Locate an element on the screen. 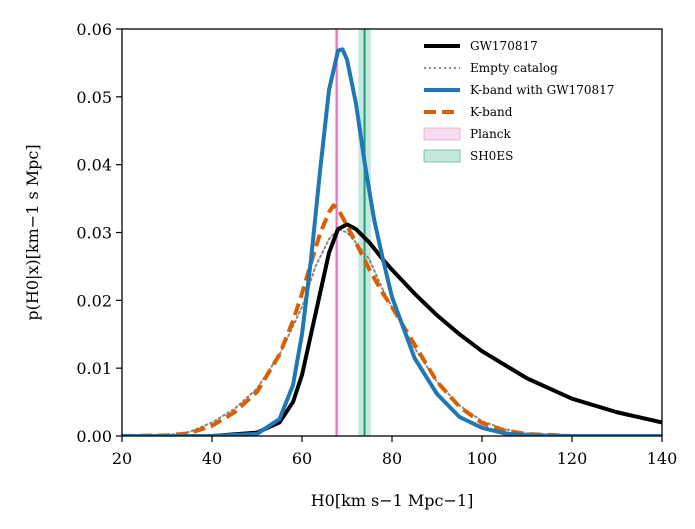 Image resolution: width=695 pixels, height=529 pixels. y-tick-label: 0.03 is located at coordinates (94, 233).